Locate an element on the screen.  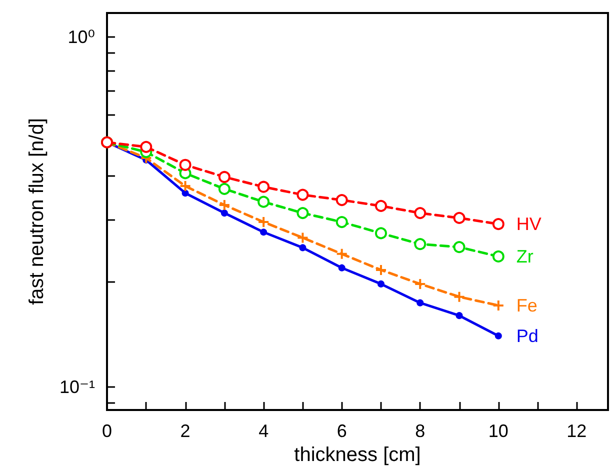
series-label: HV is located at coordinates (529, 224).